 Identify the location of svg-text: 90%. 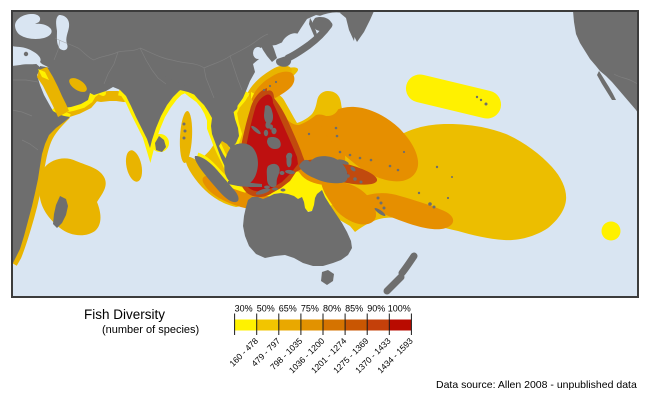
(376, 309).